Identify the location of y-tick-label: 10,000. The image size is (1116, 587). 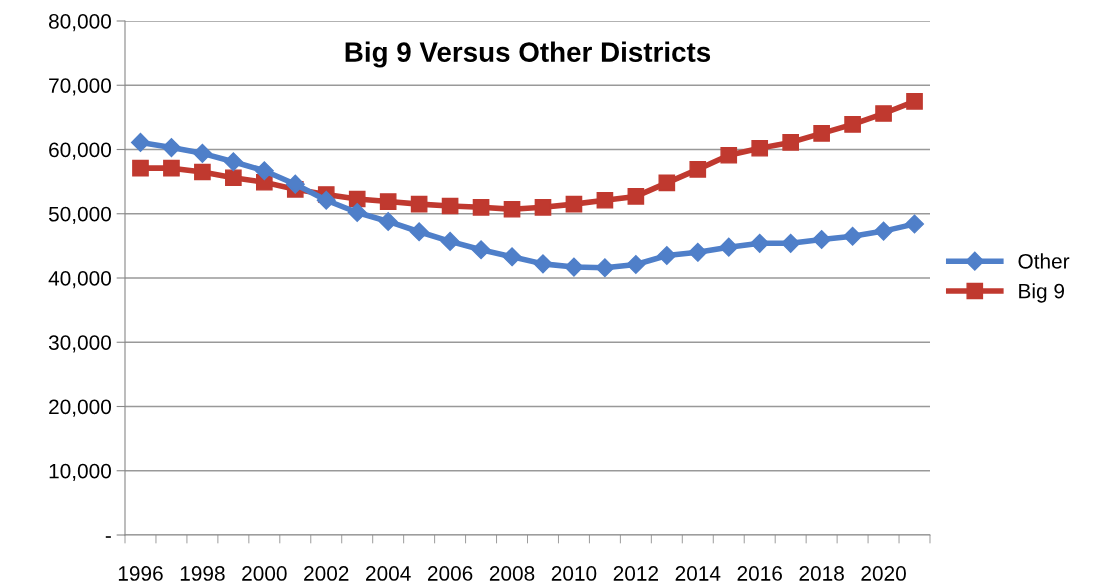
(80, 472).